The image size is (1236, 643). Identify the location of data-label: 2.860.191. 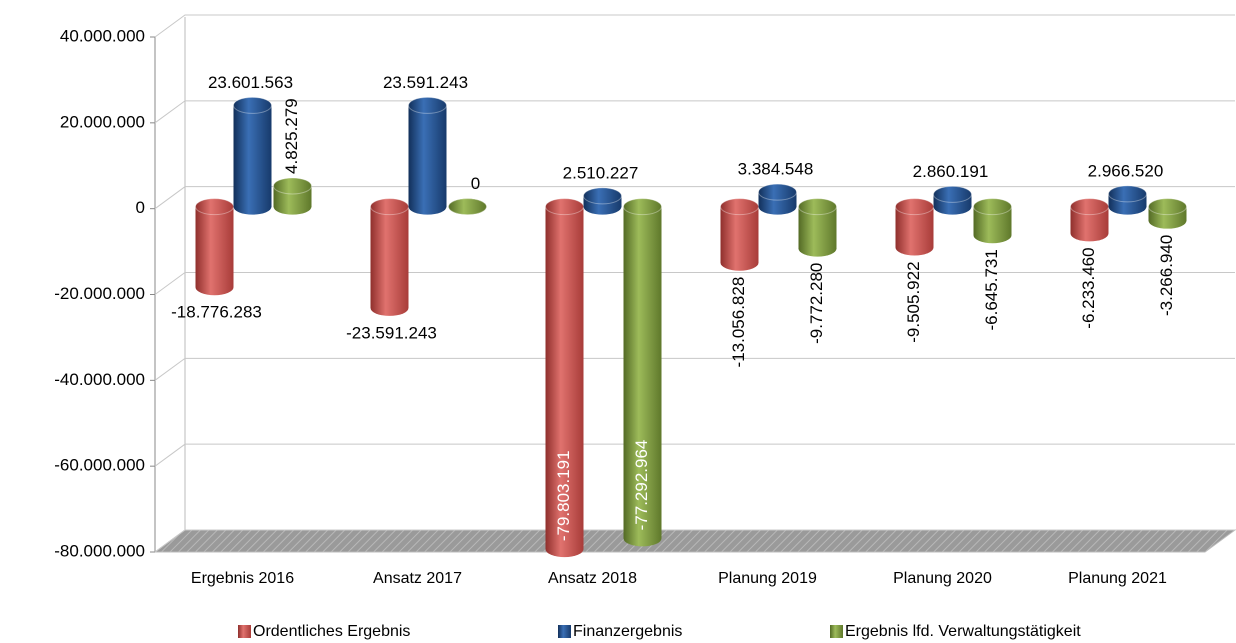
(951, 171).